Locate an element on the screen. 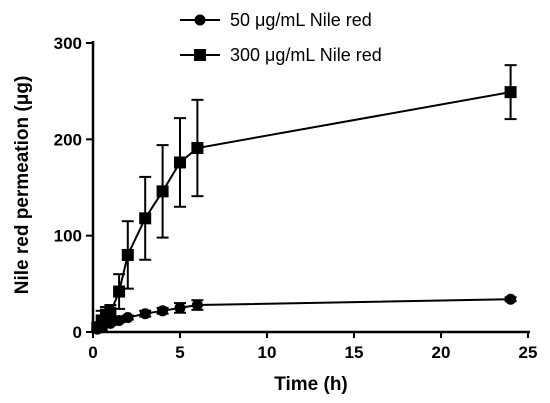 The image size is (550, 403). x-tick-label: 10 is located at coordinates (267, 352).